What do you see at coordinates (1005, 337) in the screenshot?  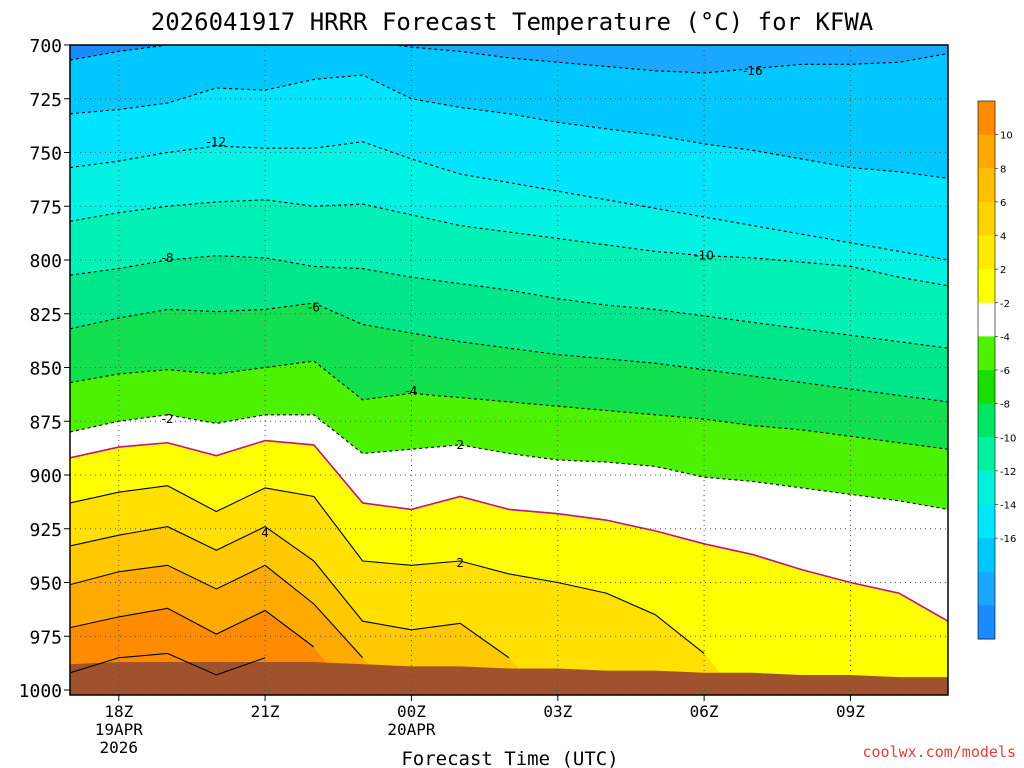 I see `colorbar-label-6: -4` at bounding box center [1005, 337].